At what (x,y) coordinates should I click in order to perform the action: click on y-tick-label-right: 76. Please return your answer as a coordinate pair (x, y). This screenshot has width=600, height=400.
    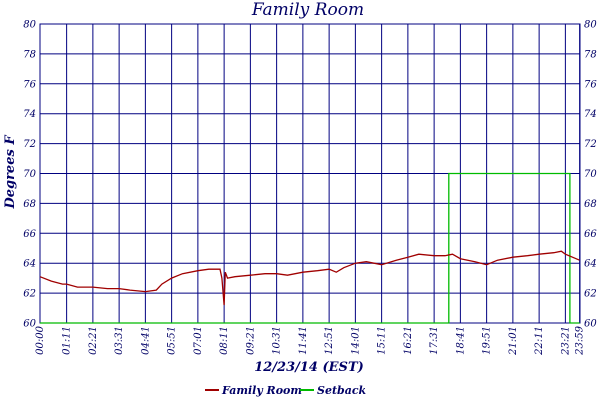
    Looking at the image, I should click on (590, 84).